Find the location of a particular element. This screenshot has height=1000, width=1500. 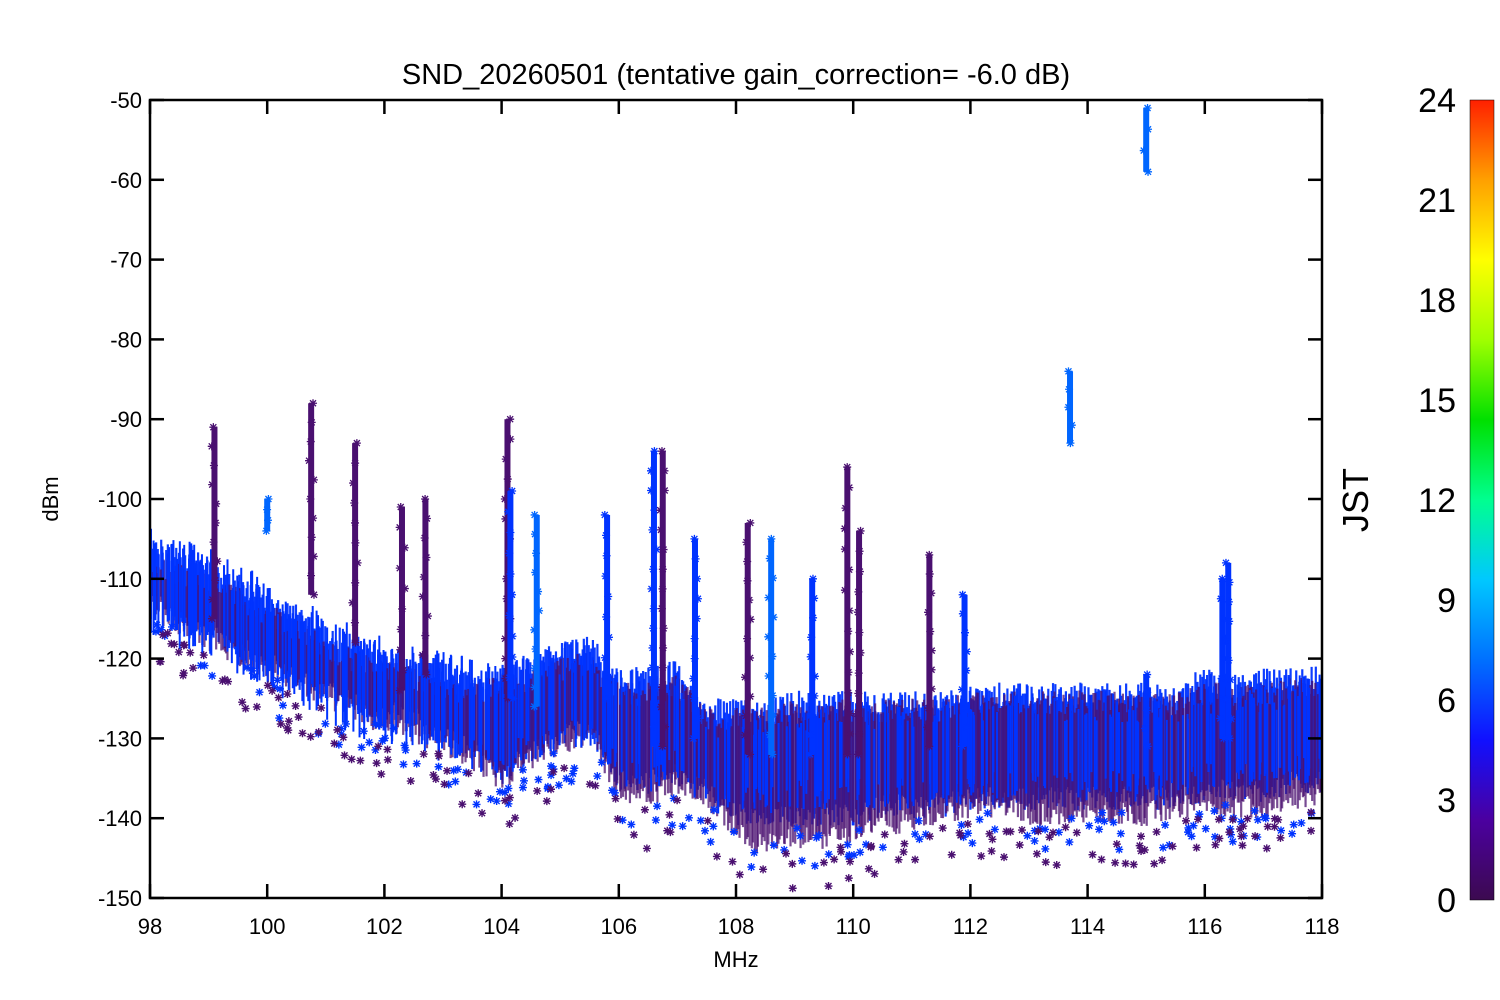

x-tick-label: 114 is located at coordinates (1087, 926).